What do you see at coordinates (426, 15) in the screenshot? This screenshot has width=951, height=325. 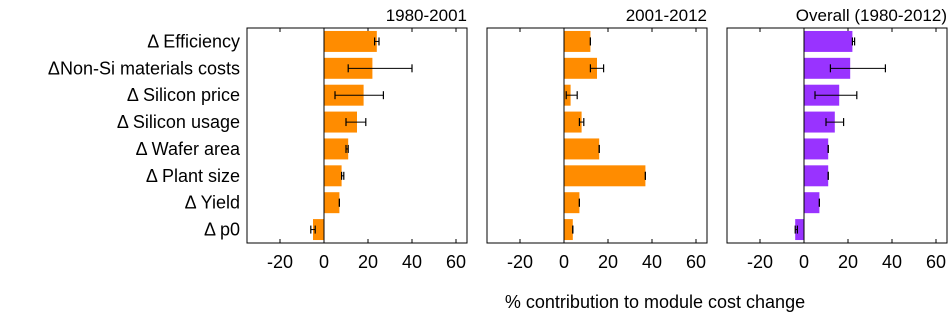 I see `panel-title: 1980-2001` at bounding box center [426, 15].